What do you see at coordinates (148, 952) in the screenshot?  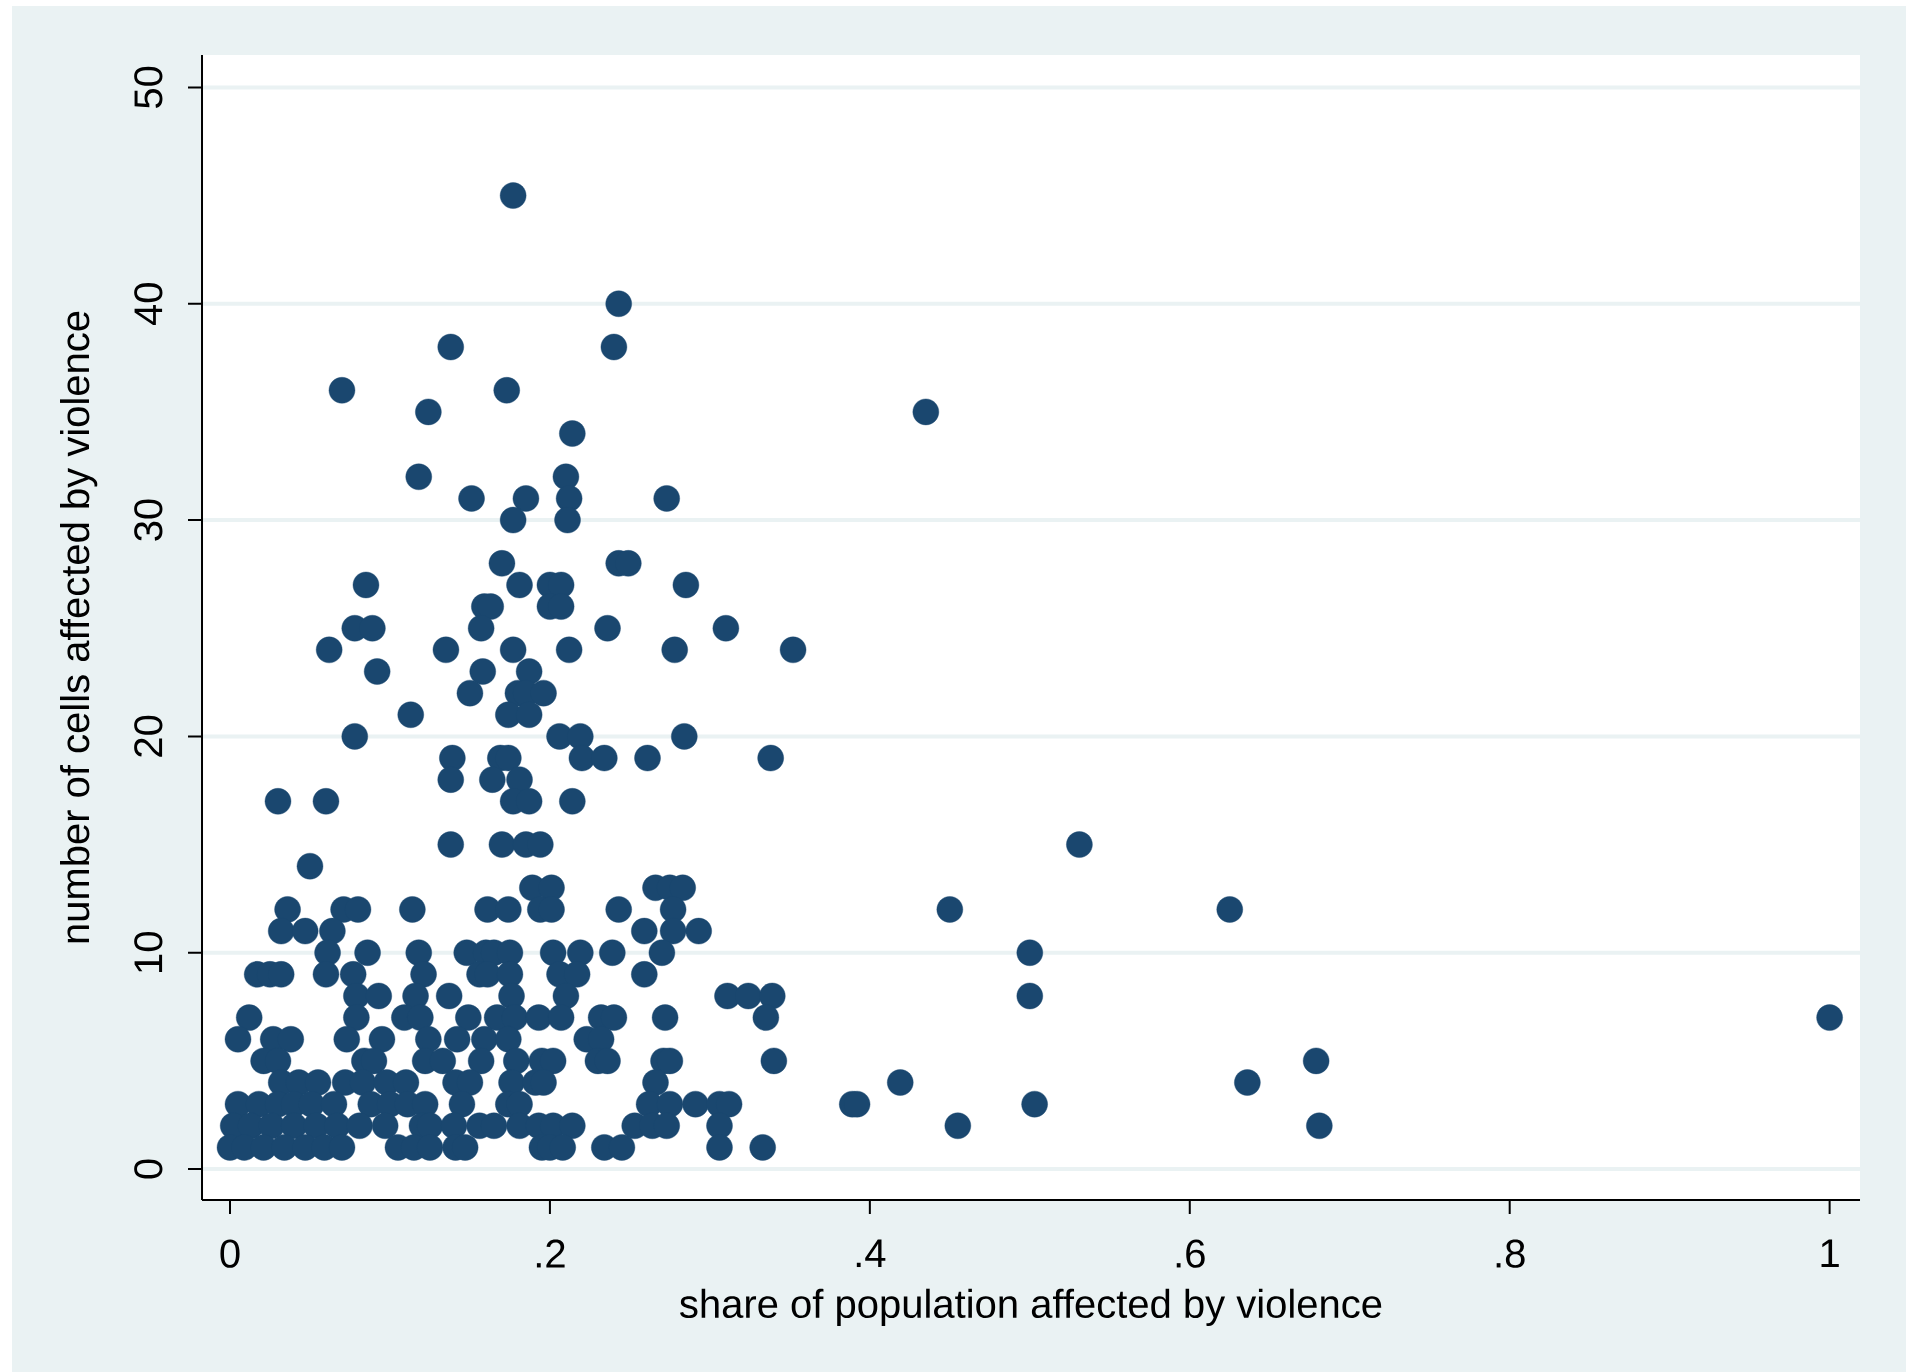 I see `y-tick-label: 10` at bounding box center [148, 952].